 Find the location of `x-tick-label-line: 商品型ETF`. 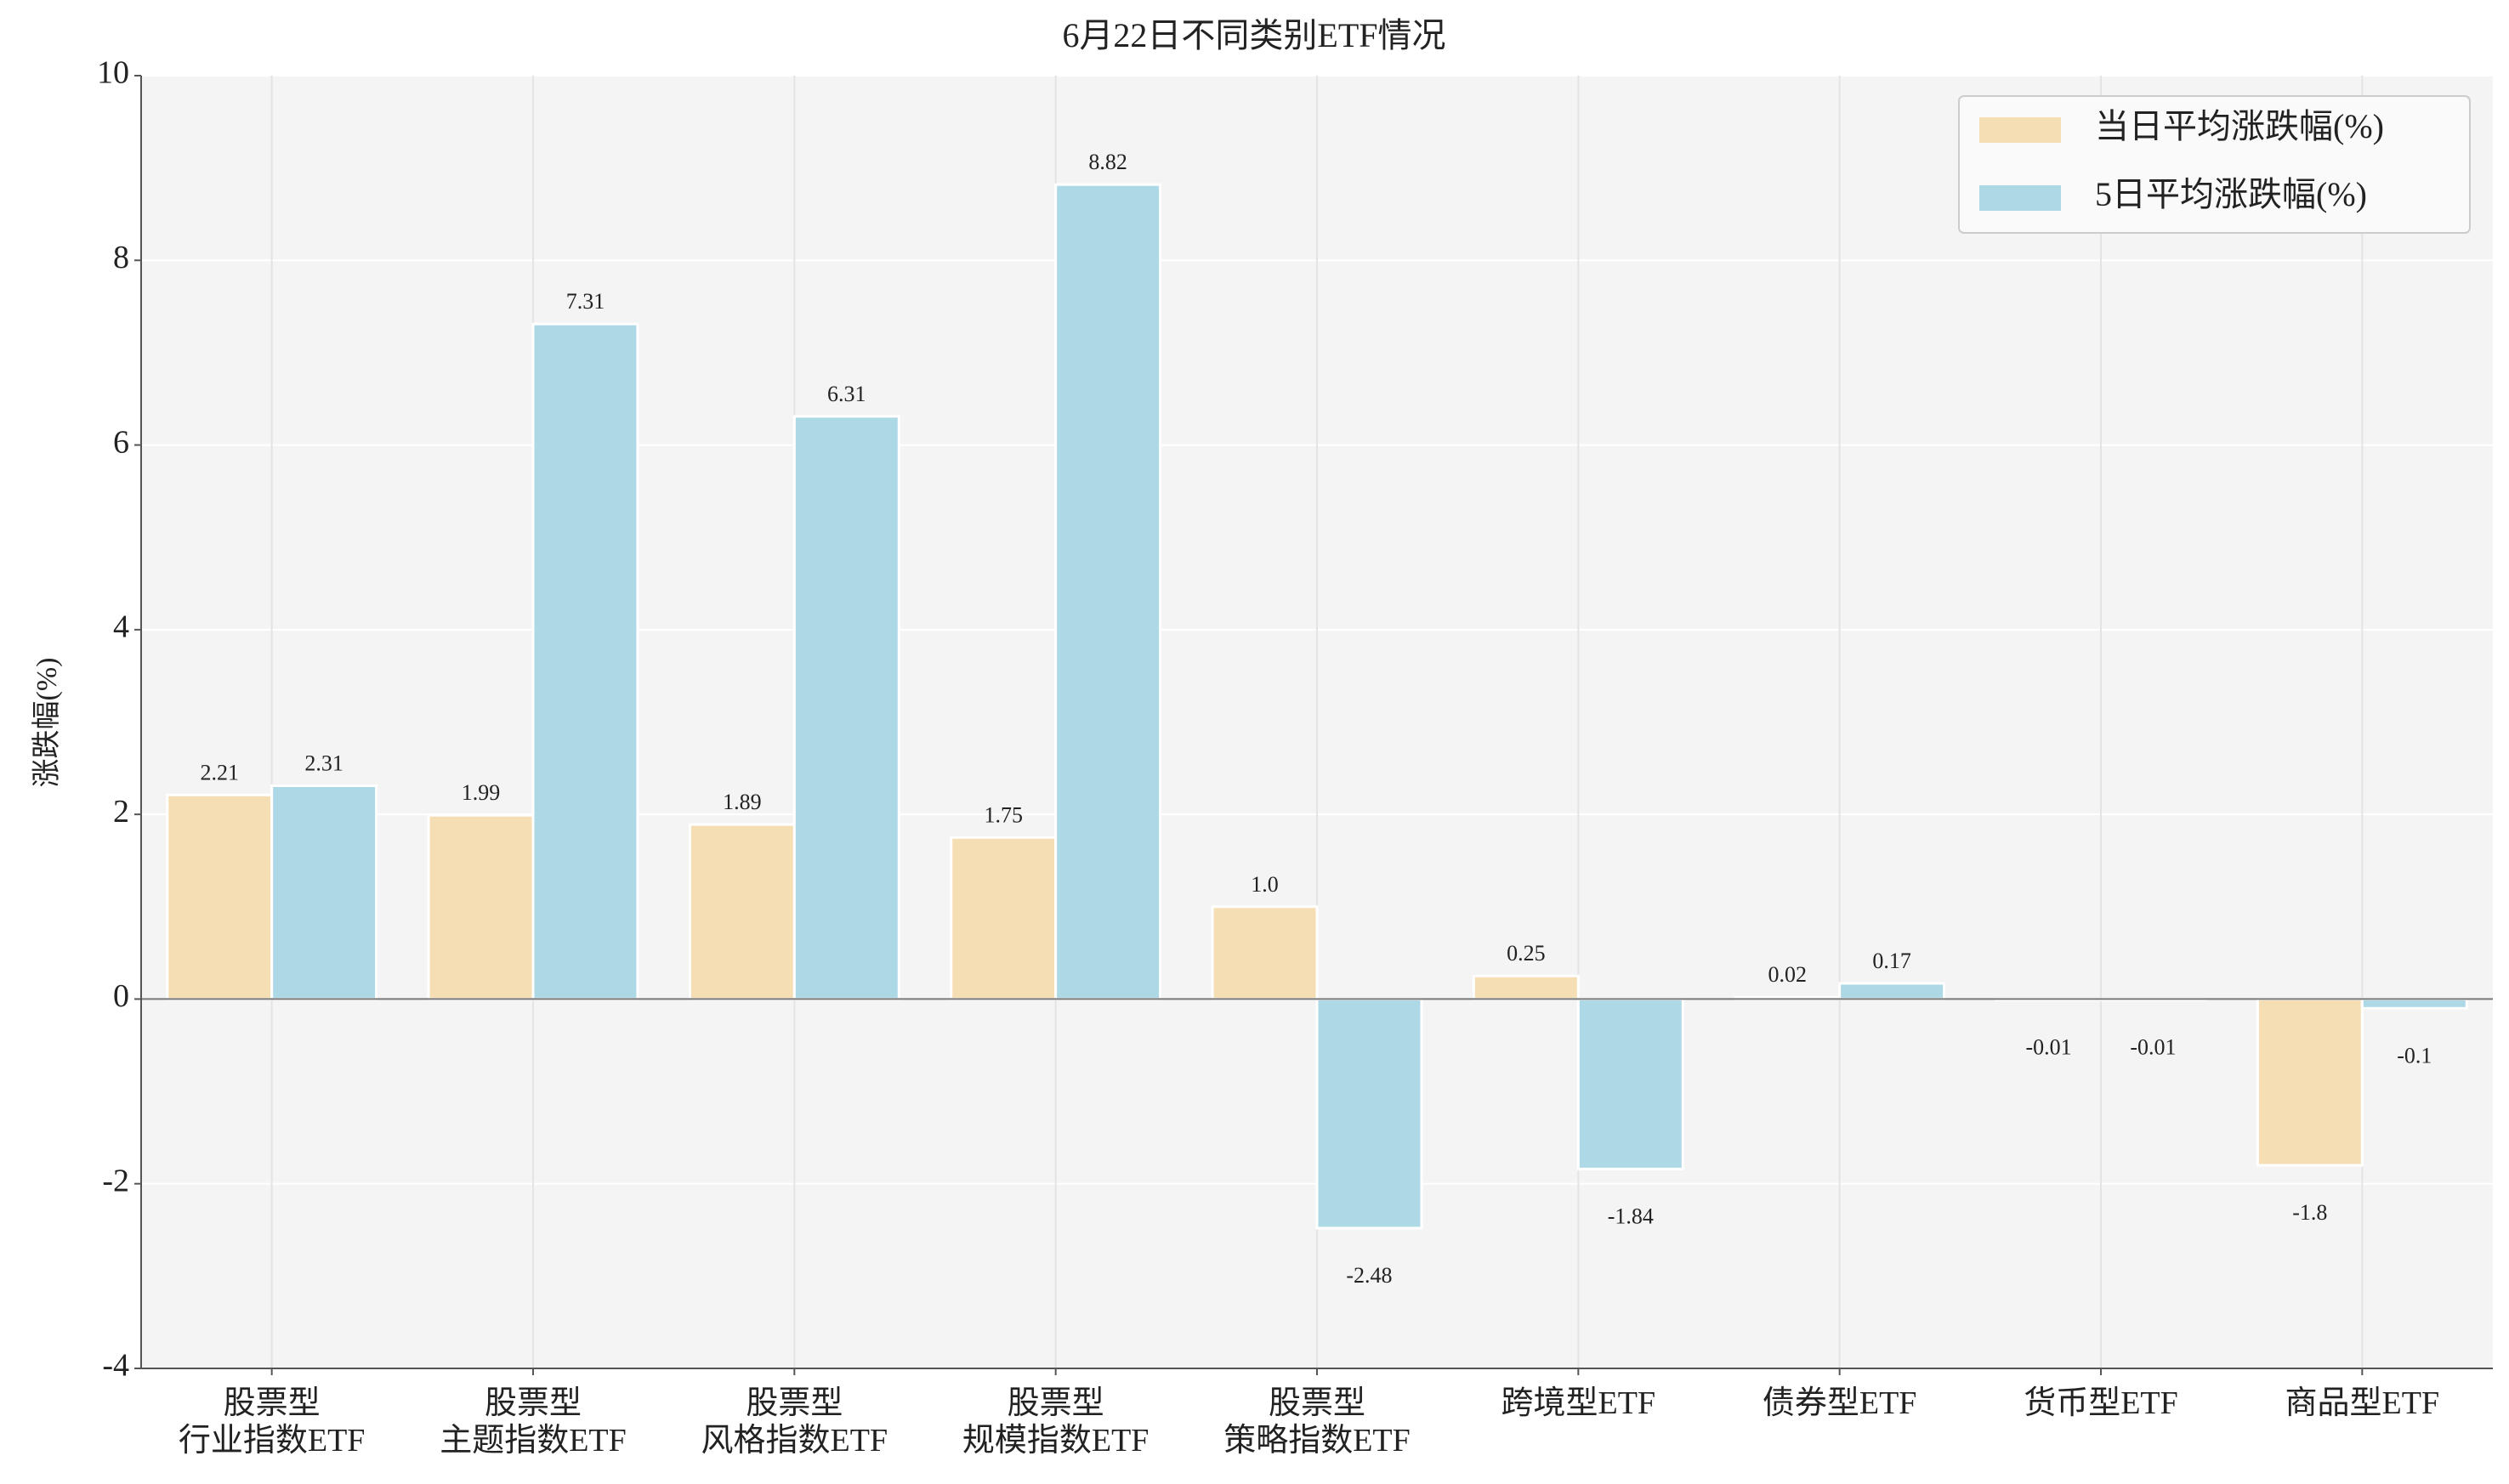

x-tick-label-line: 商品型ETF is located at coordinates (2362, 1403).